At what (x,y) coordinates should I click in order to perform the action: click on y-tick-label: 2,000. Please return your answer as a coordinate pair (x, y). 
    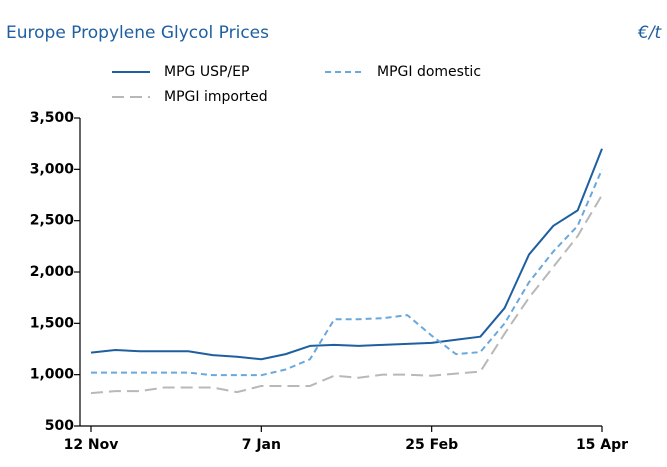
    Looking at the image, I should click on (52, 272).